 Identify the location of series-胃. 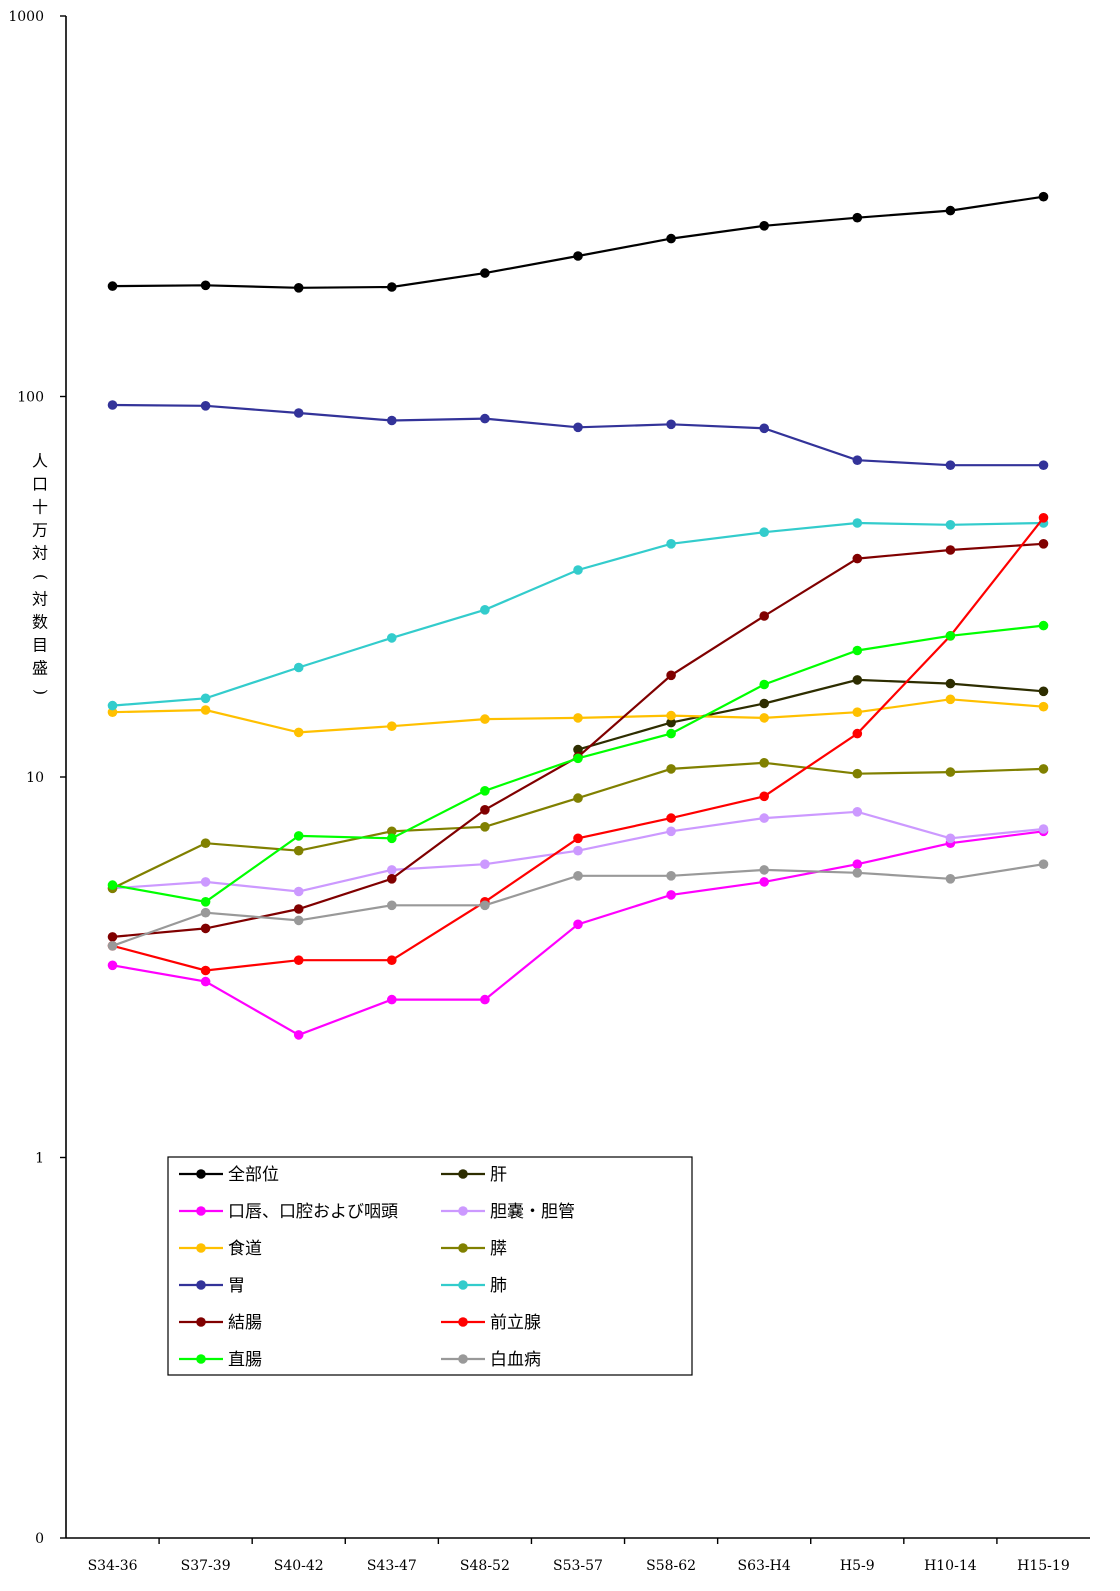
(578, 435).